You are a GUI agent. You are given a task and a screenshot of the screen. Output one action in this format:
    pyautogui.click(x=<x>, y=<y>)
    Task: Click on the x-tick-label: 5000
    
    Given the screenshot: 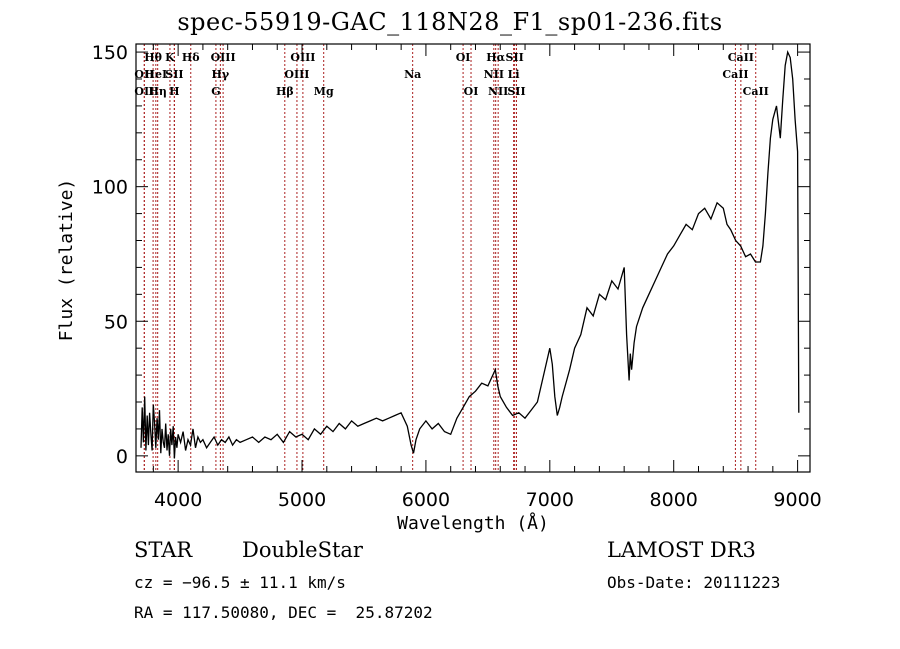 What is the action you would take?
    pyautogui.click(x=302, y=500)
    